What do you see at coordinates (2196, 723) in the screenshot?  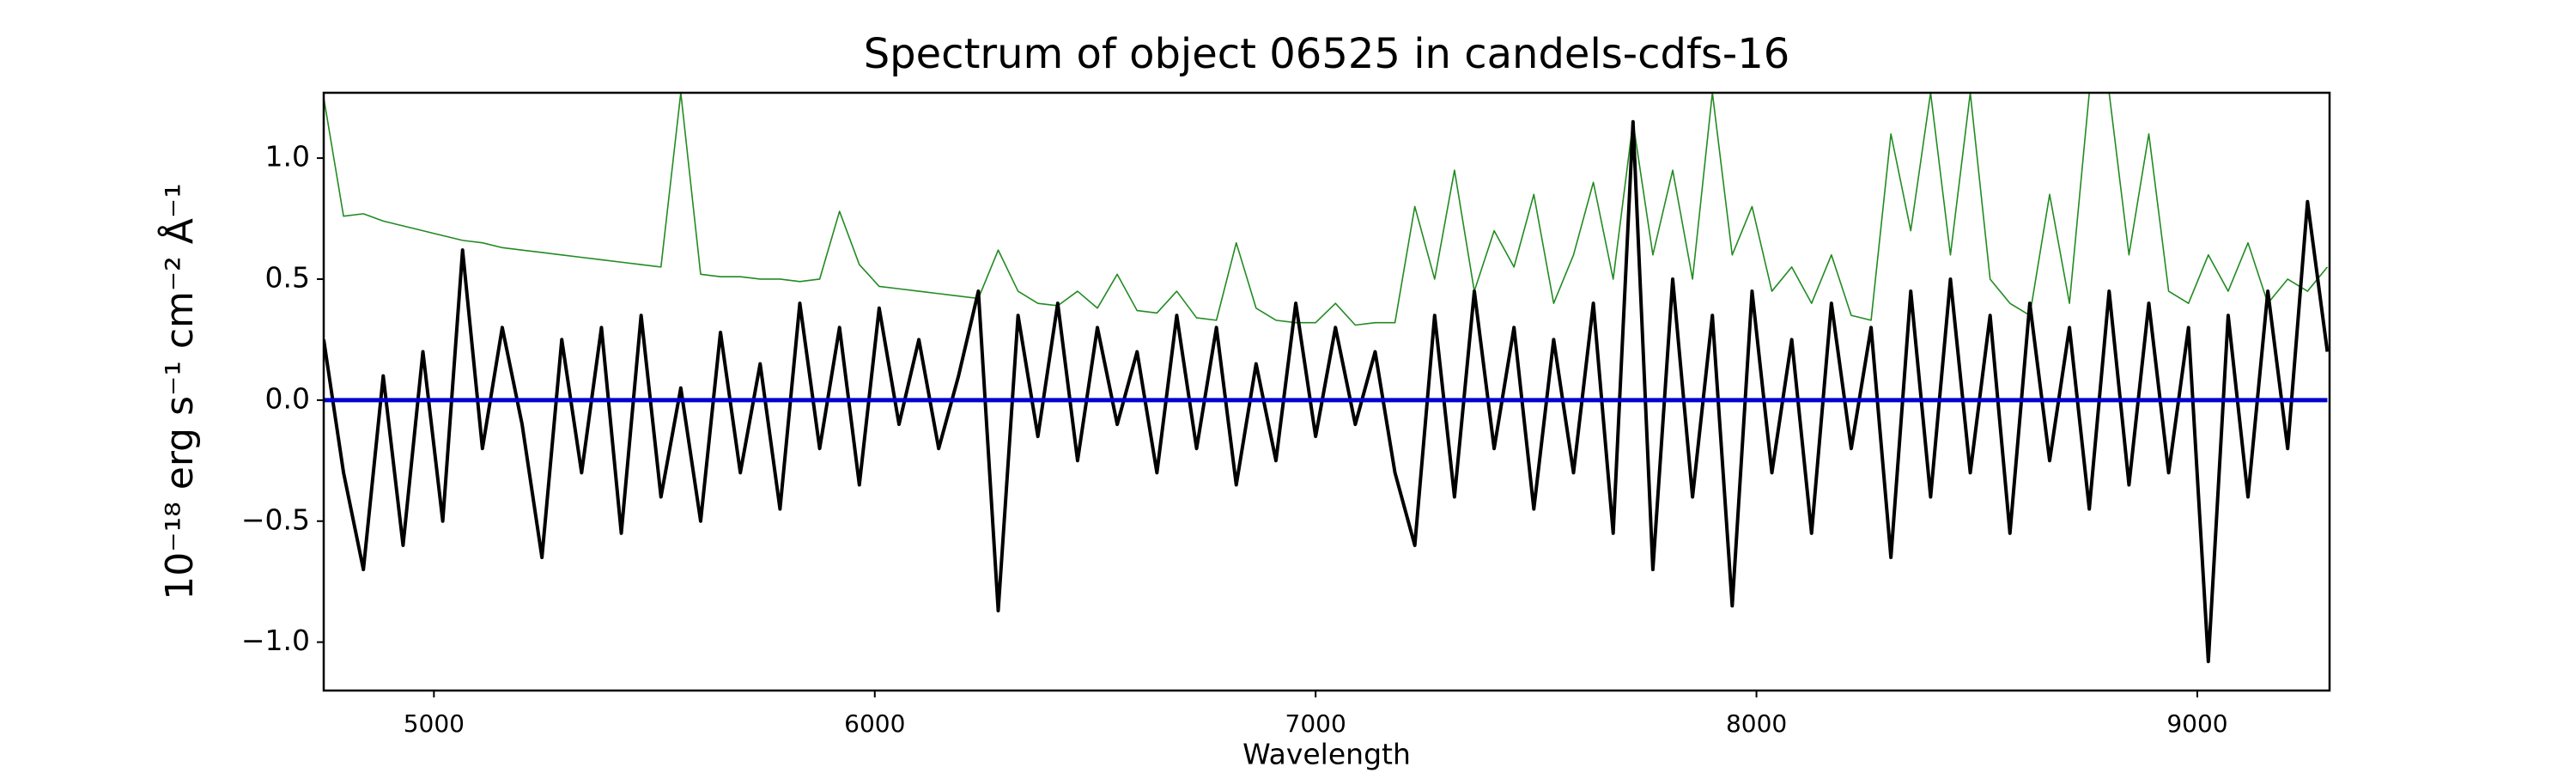 I see `x-tick-label: 9000` at bounding box center [2196, 723].